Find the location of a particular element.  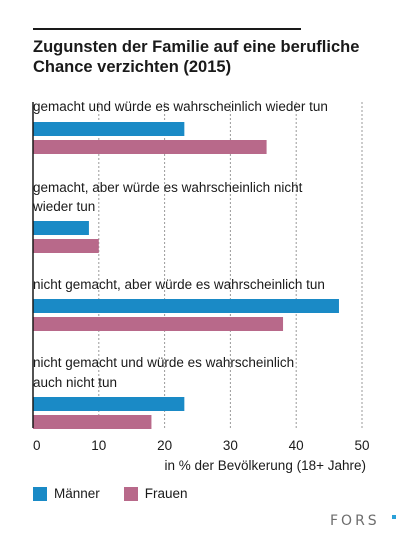

x-tick-label-0: 0 is located at coordinates (37, 445).